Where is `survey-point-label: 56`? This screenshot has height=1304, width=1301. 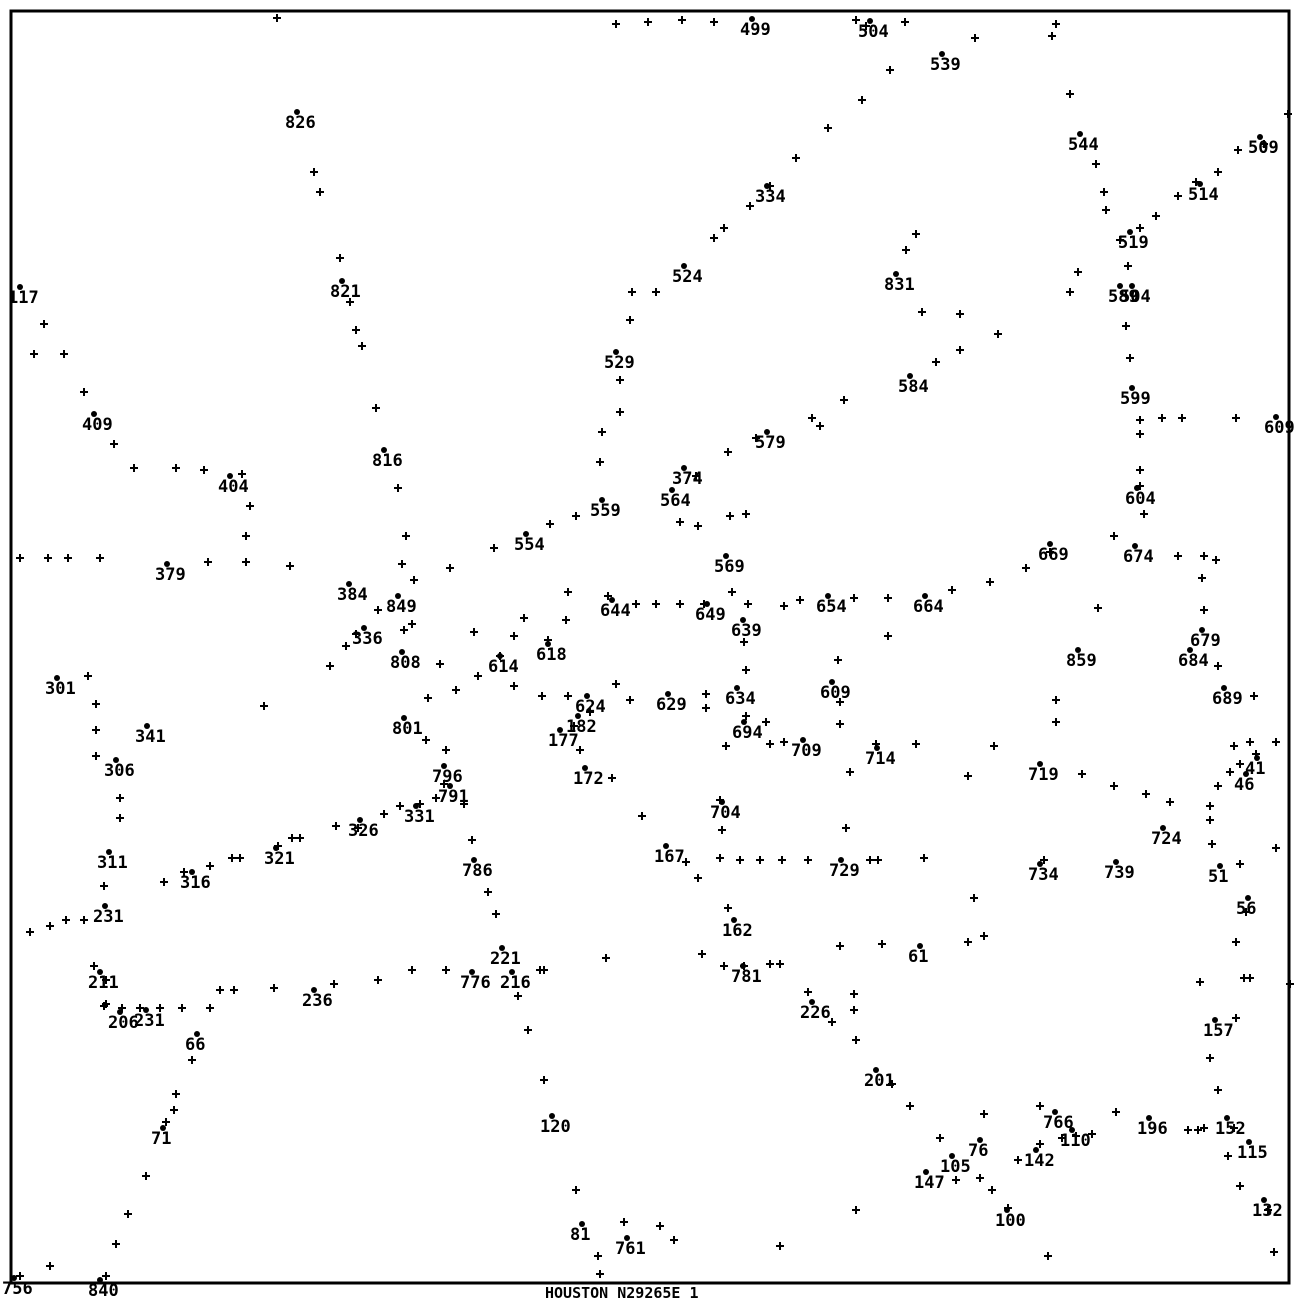 survey-point-label: 56 is located at coordinates (1246, 907).